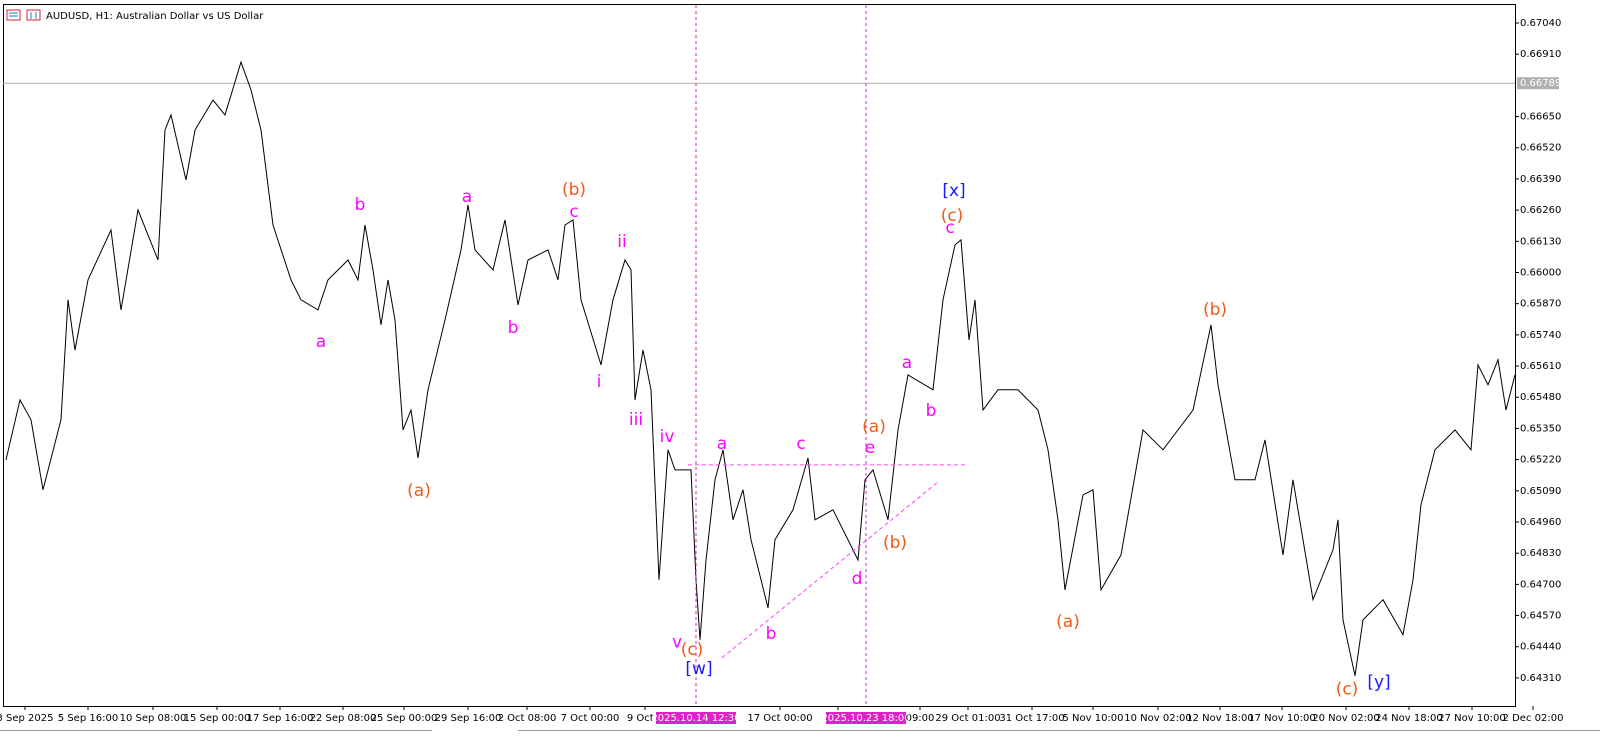 The width and height of the screenshot is (1600, 749). I want to click on y-tick-label: 0.66520, so click(1540, 148).